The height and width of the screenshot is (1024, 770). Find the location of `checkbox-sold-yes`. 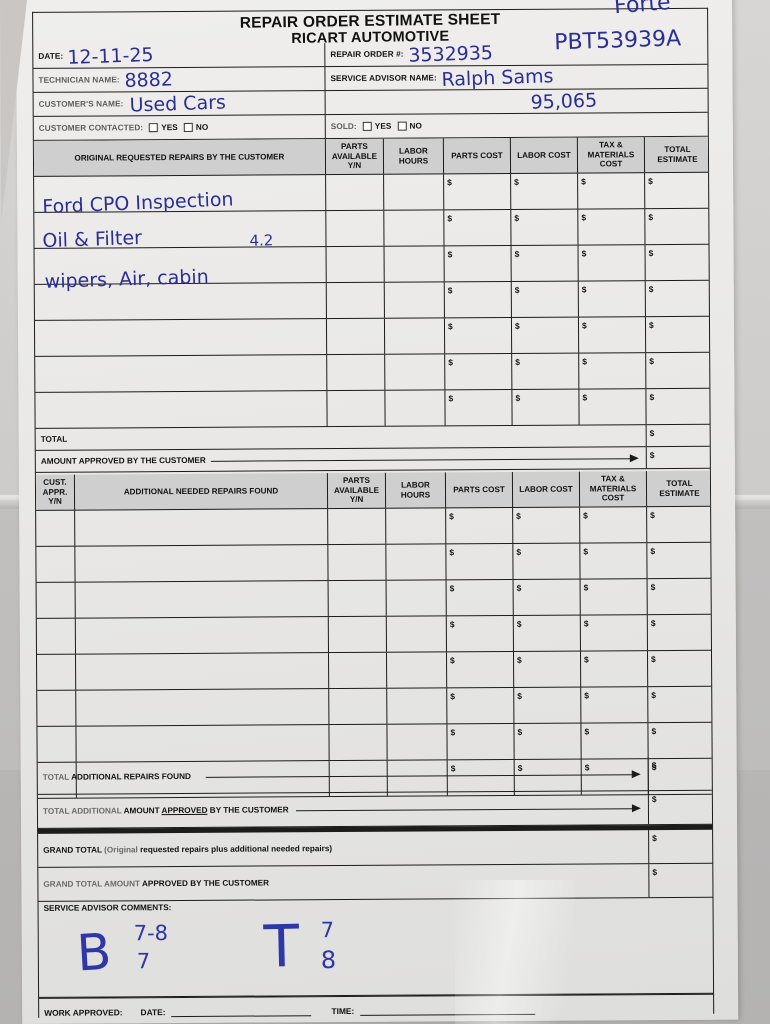

checkbox-sold-yes is located at coordinates (367, 126).